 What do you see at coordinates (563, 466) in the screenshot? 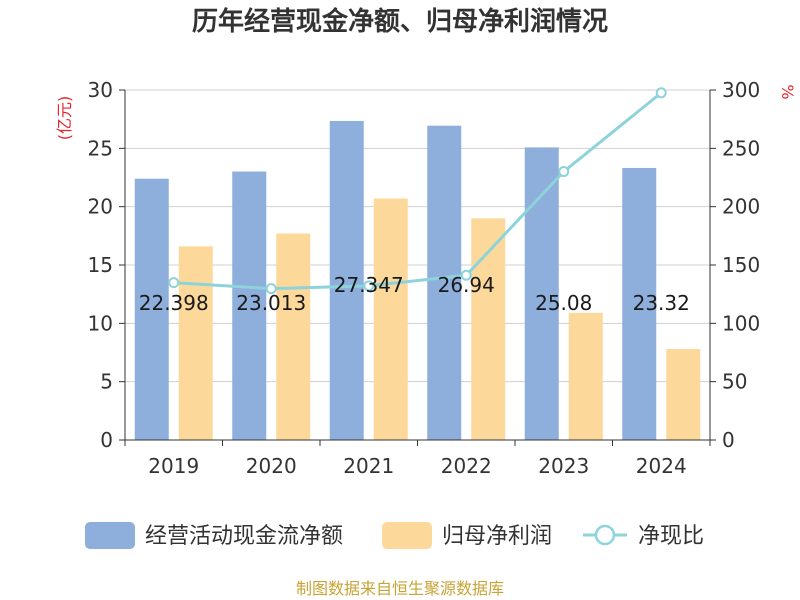
I see `x-tick-label: 2023` at bounding box center [563, 466].